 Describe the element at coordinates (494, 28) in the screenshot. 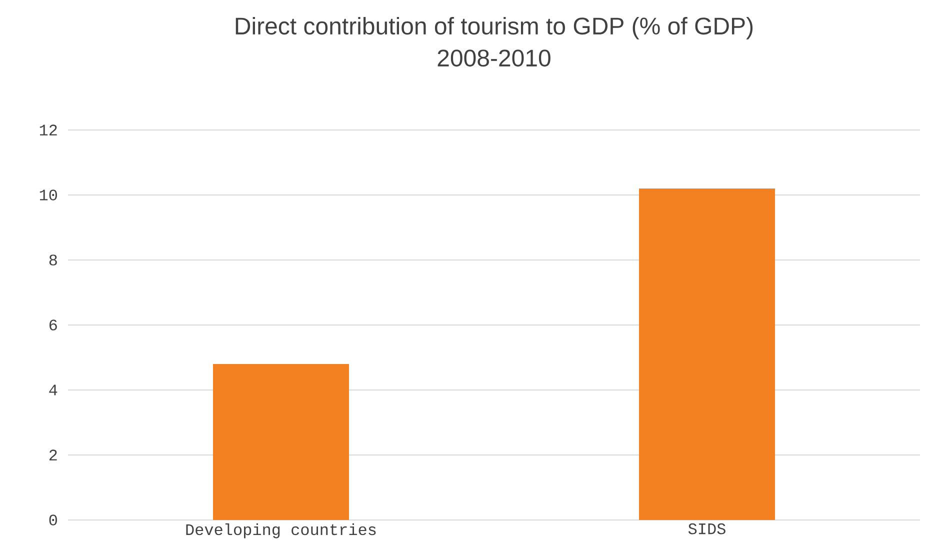

I see `chart-title: Direct contribution of tourism to GDP (% of GDP)` at that location.